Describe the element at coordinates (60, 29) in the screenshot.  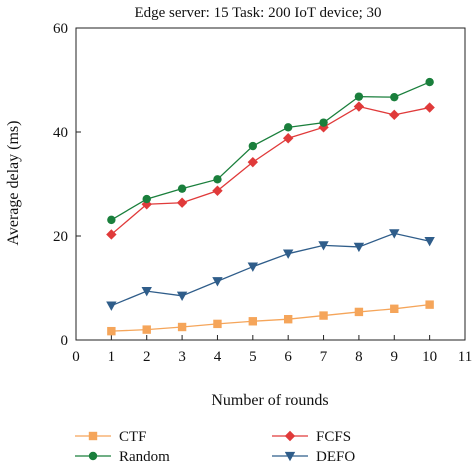
I see `y-tick-label: 60` at that location.